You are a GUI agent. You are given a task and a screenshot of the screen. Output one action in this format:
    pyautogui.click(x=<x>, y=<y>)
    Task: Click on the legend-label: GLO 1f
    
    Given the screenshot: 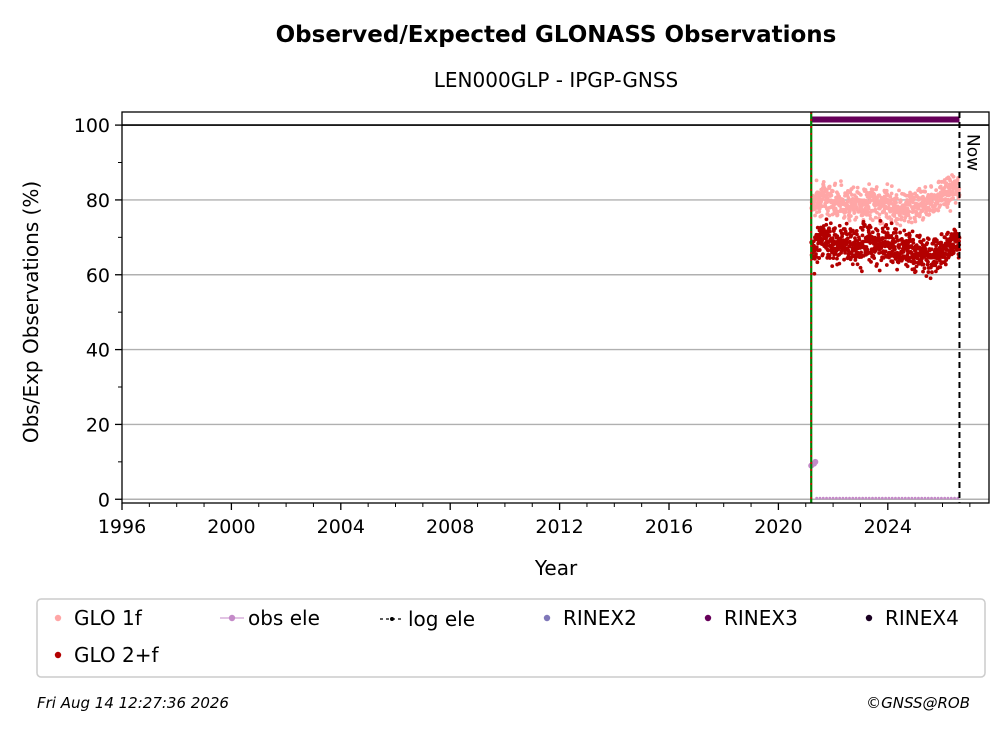 What is the action you would take?
    pyautogui.click(x=108, y=618)
    